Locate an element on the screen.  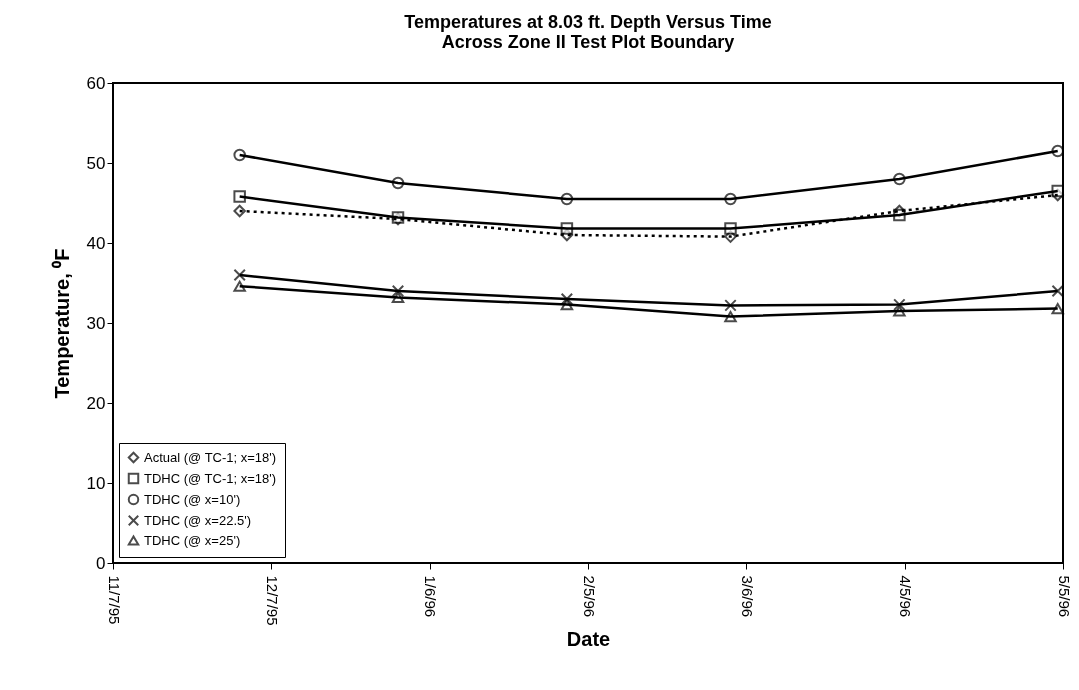
x-tick-label: 5/5/96 is located at coordinates (1064, 596).